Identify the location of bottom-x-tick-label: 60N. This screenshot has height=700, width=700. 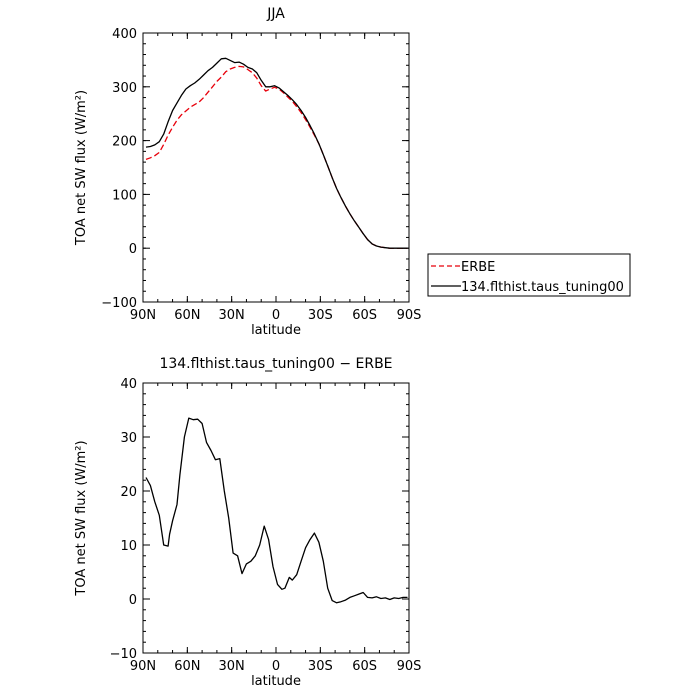
(187, 666).